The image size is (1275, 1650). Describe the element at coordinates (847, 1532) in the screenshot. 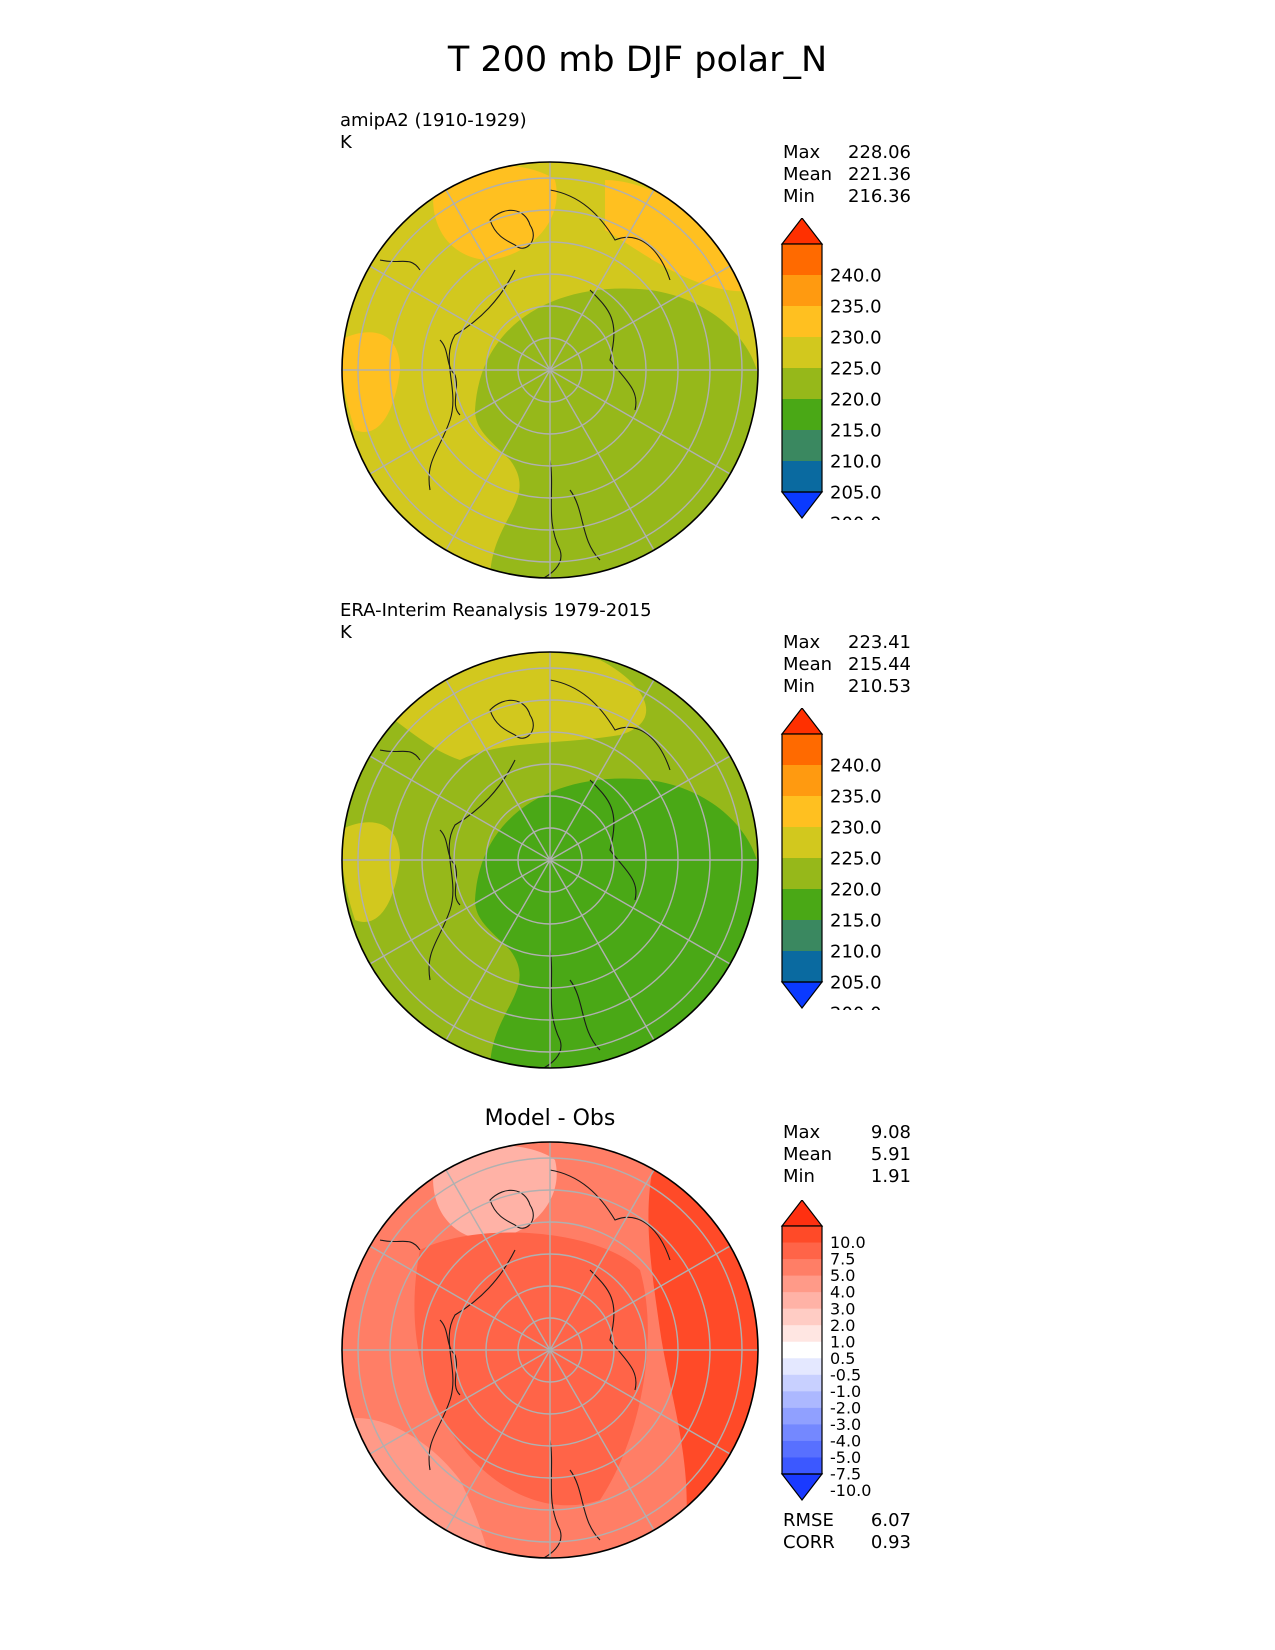

I see `panel-3-skill-stats: RMSE 6.07 CORR 0.93` at that location.